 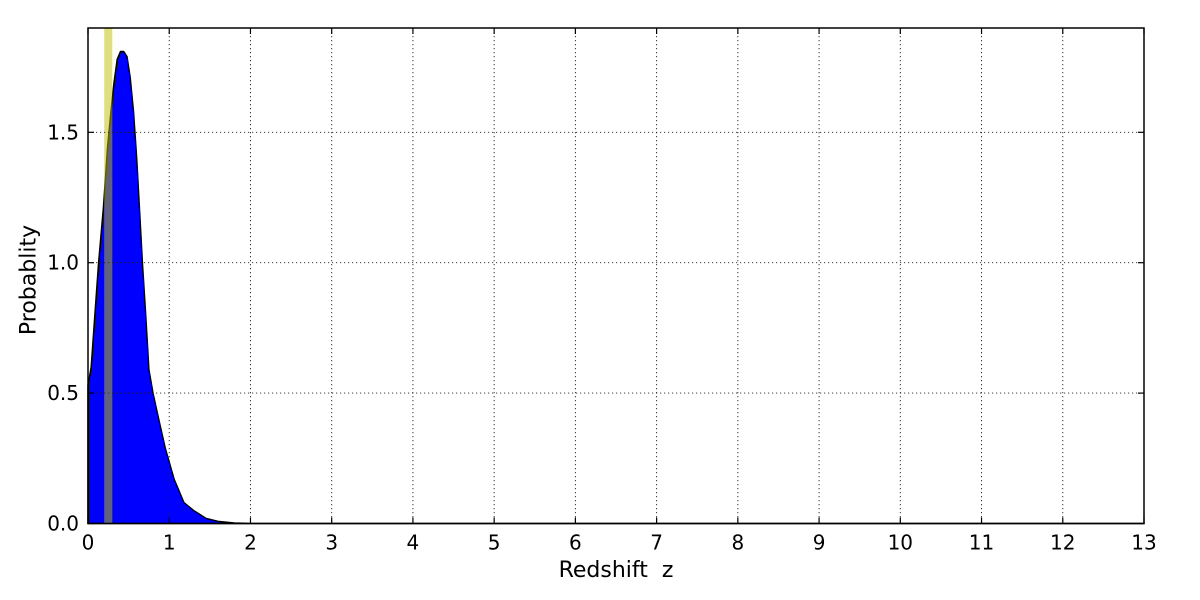 What do you see at coordinates (63, 132) in the screenshot?
I see `y-tick-label: 1.5` at bounding box center [63, 132].